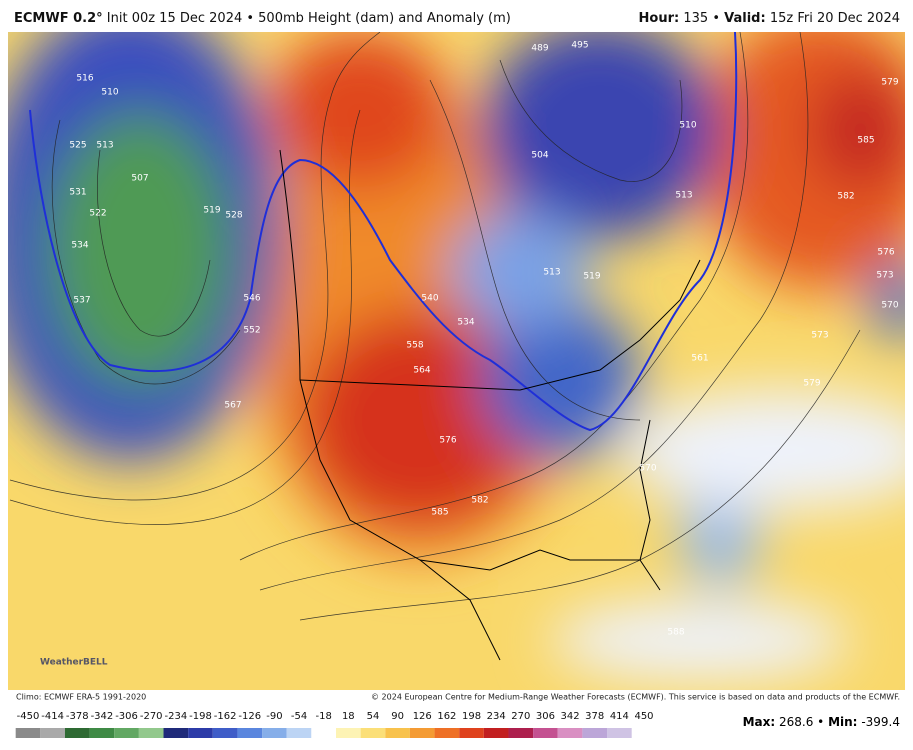 This screenshot has height=750, width=913. What do you see at coordinates (225, 716) in the screenshot?
I see `colorbar-label: -162` at bounding box center [225, 716].